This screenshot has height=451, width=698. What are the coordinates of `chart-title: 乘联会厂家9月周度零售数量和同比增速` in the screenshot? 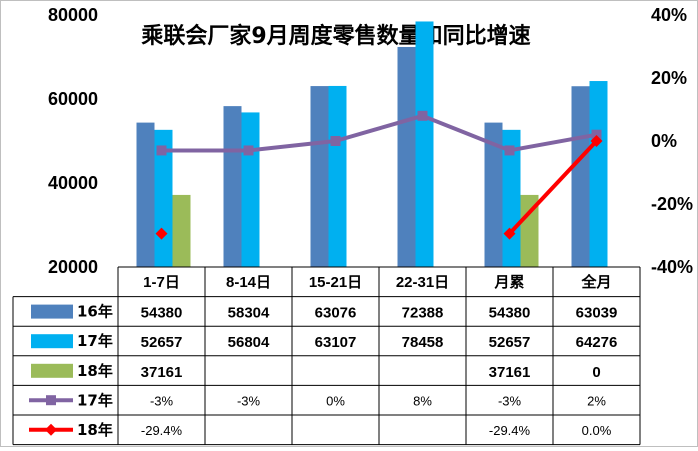 It's located at (335, 36).